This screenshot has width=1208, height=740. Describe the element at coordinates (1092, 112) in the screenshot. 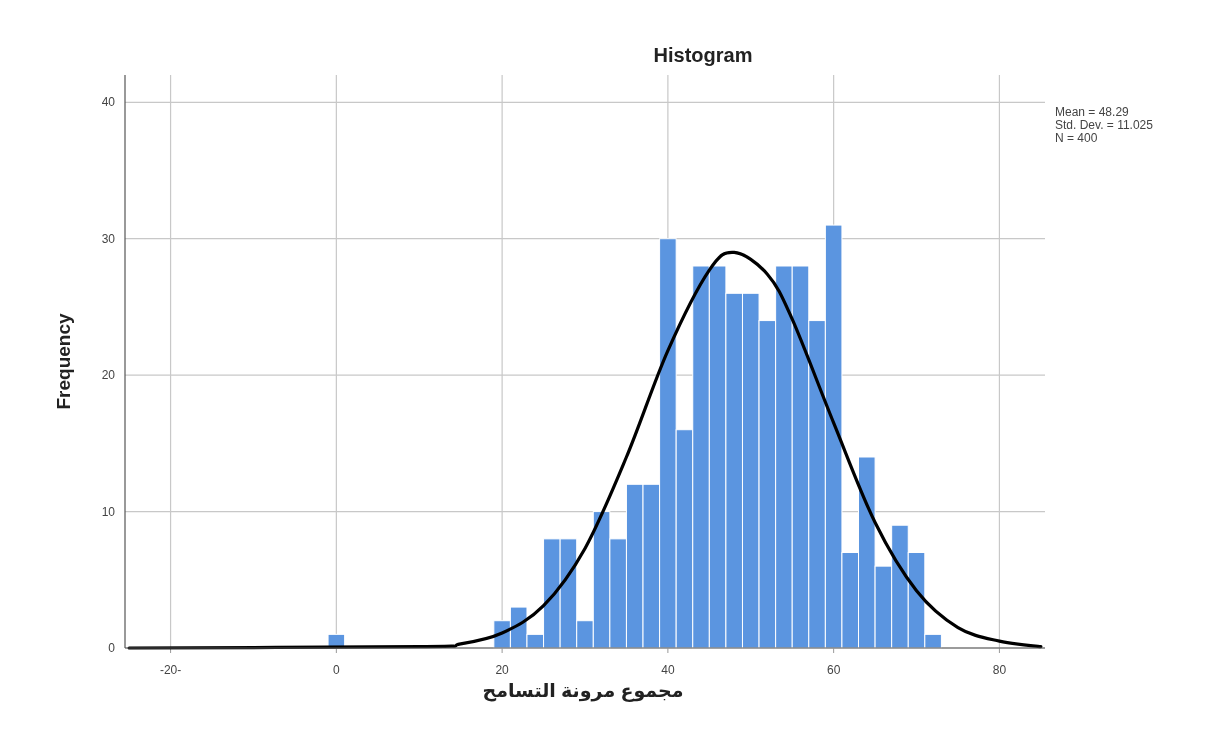

I see `text: Mean = 48.29` at that location.